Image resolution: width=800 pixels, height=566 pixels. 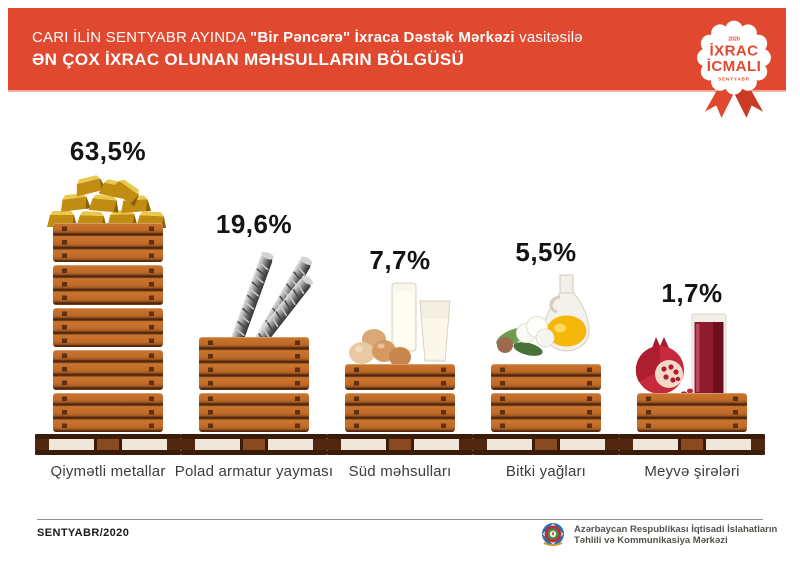 I want to click on bar-column-steel-rebar: 19,6% Polad armatur yayması, so click(x=254, y=307).